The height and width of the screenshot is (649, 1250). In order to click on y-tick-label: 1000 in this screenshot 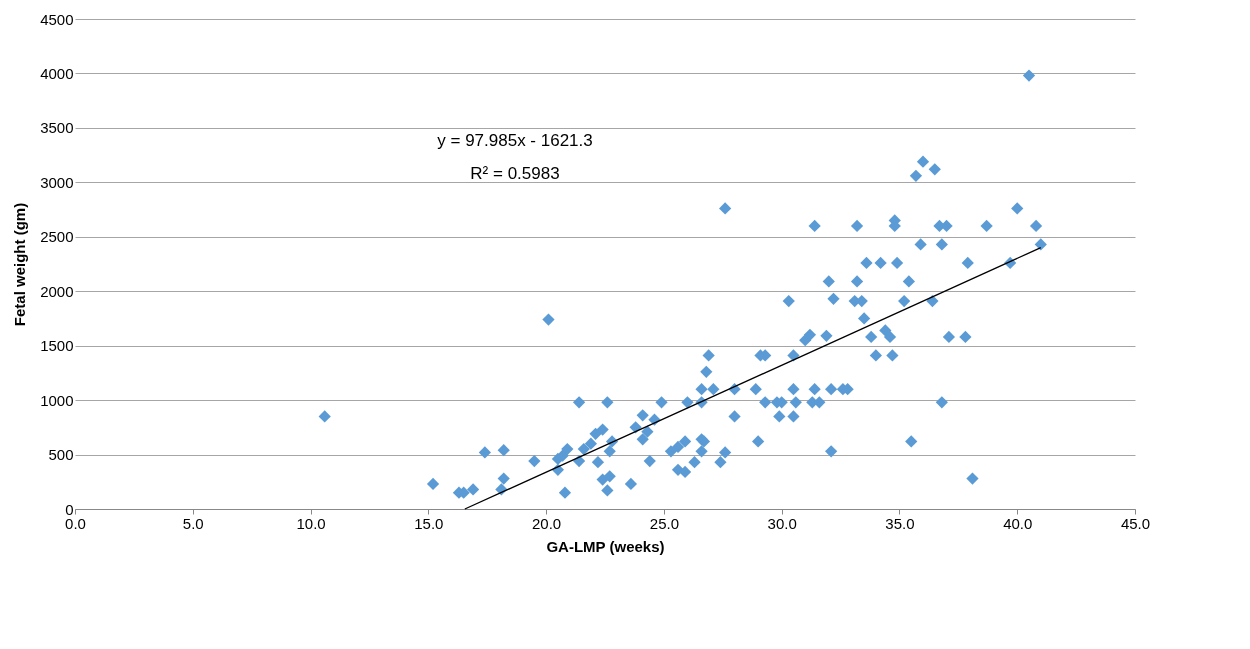, I will do `click(57, 400)`.